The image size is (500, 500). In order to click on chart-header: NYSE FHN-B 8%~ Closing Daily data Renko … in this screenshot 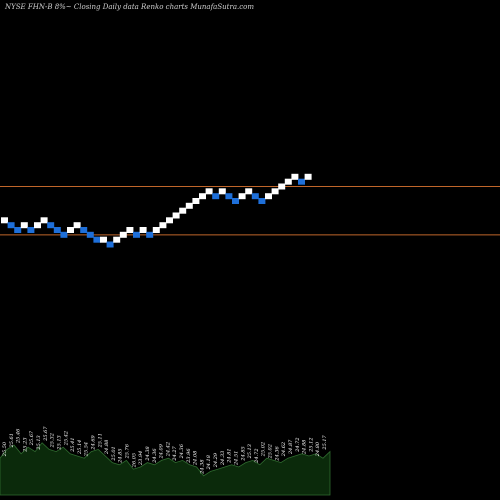, I will do `click(129, 7)`.